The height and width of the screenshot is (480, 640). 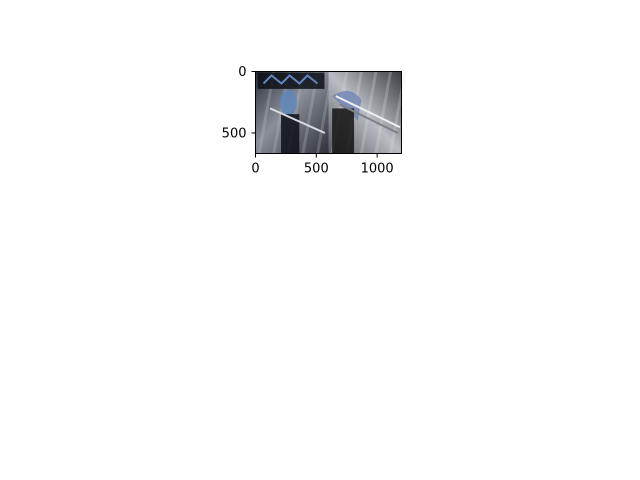 What do you see at coordinates (316, 169) in the screenshot?
I see `x-tick-label: 500` at bounding box center [316, 169].